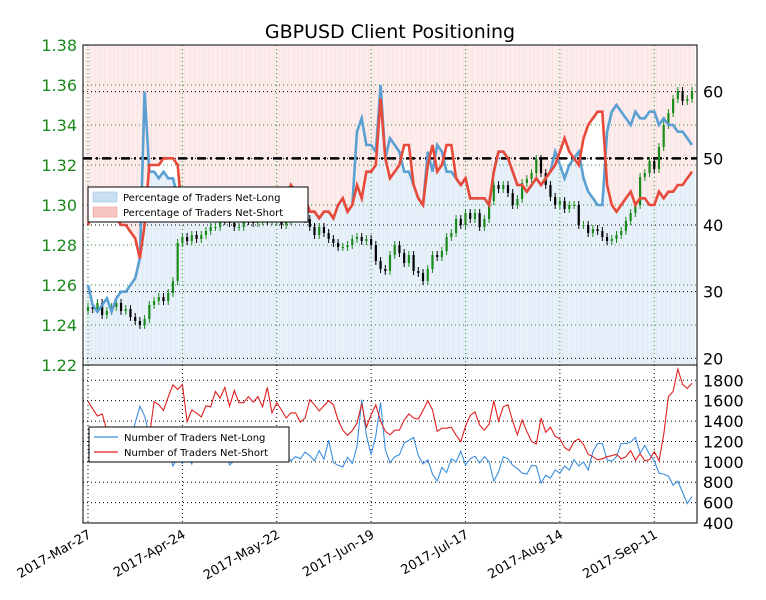 This screenshot has width=766, height=600. Describe the element at coordinates (54, 554) in the screenshot. I see `date-tick-label: 2017-Mar-27` at that location.